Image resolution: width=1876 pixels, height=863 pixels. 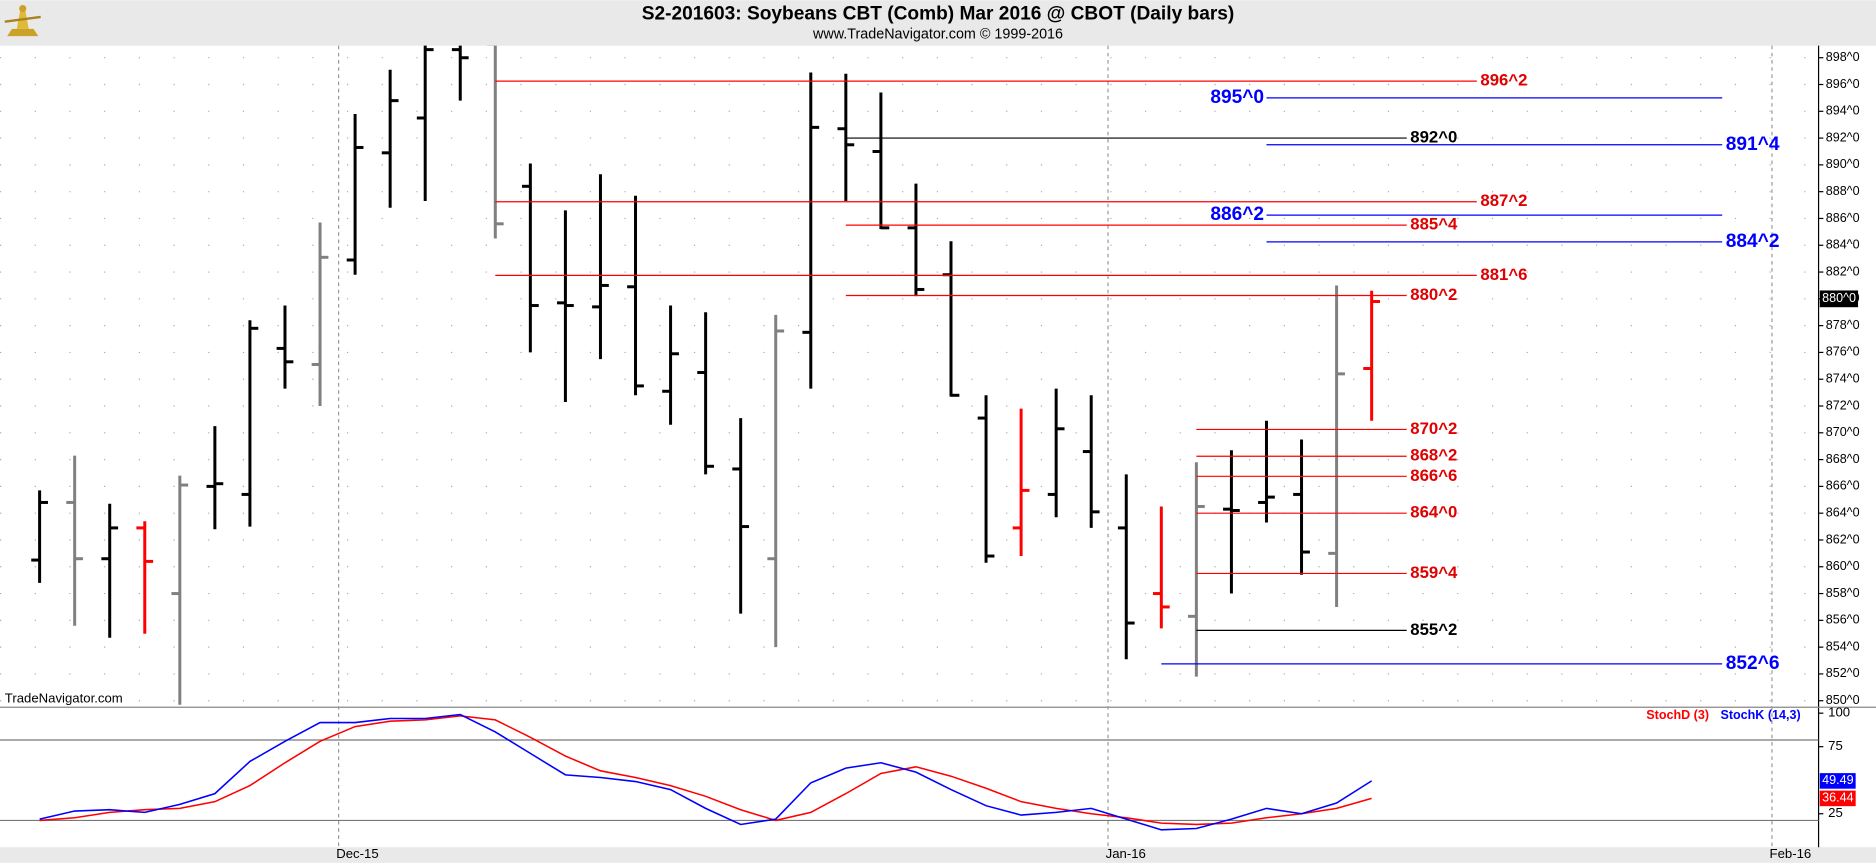 I want to click on stoch-last-label: 36.44, so click(x=1837, y=798).